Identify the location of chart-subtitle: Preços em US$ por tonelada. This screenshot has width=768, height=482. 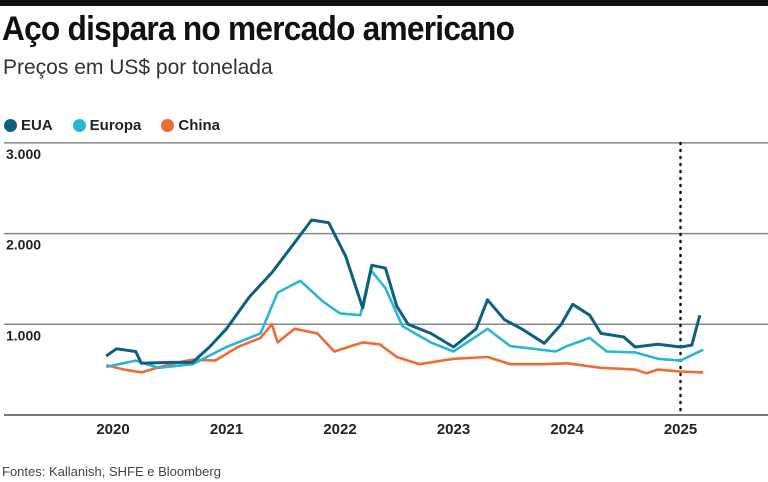
(138, 67).